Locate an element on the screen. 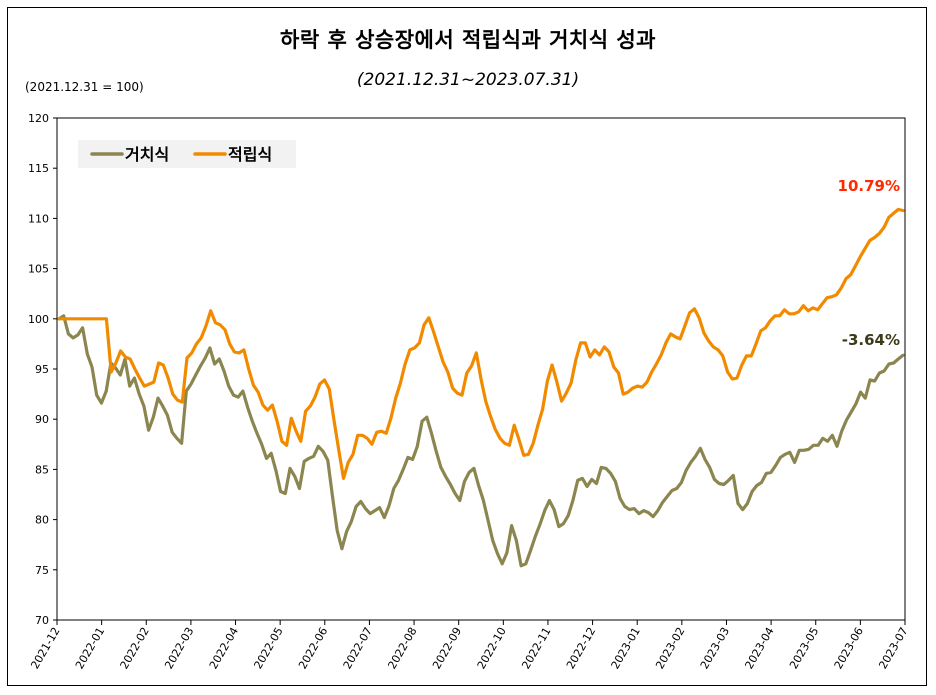 Image resolution: width=936 pixels, height=695 pixels. x-tick-label: 2023-05 is located at coordinates (804, 648).